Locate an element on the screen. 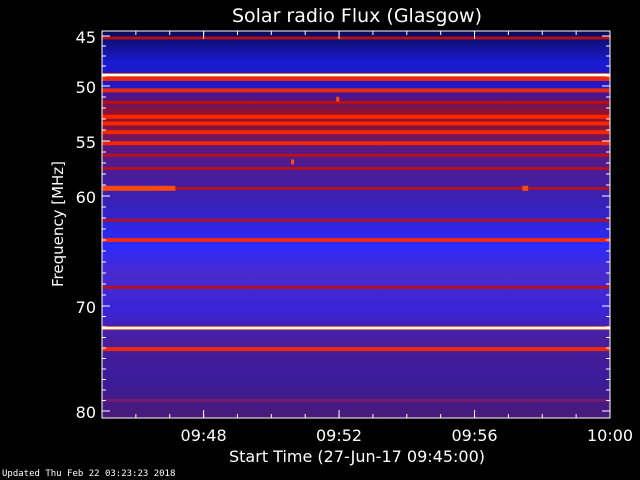  y-axis-label: Frequency [MHz] is located at coordinates (58, 224).